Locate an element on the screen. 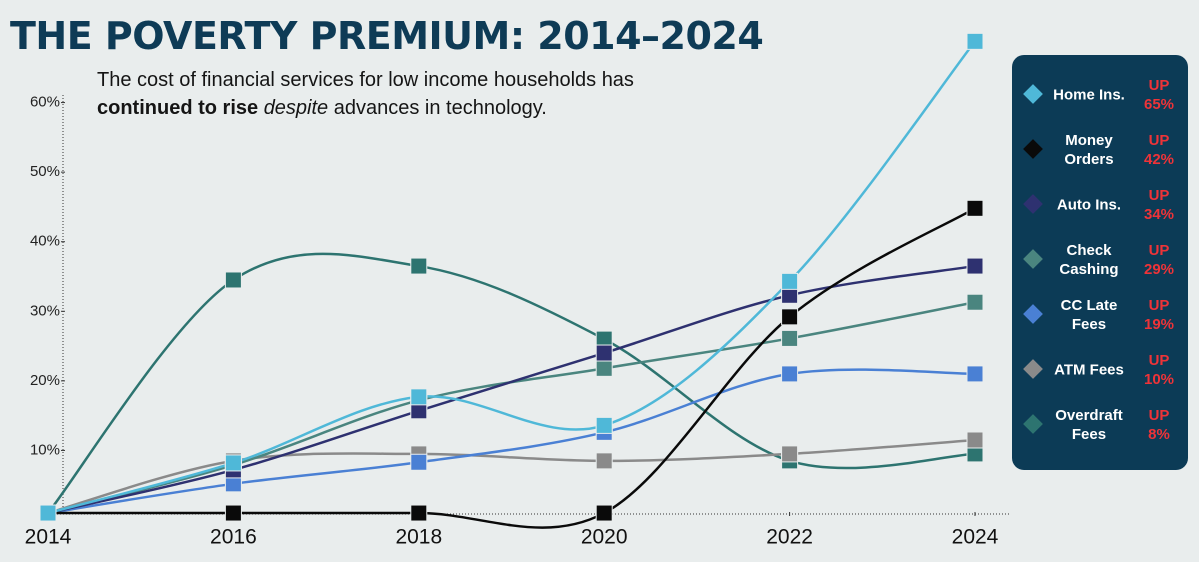 This screenshot has height=562, width=1199. y-tick-label: 10% is located at coordinates (45, 449).